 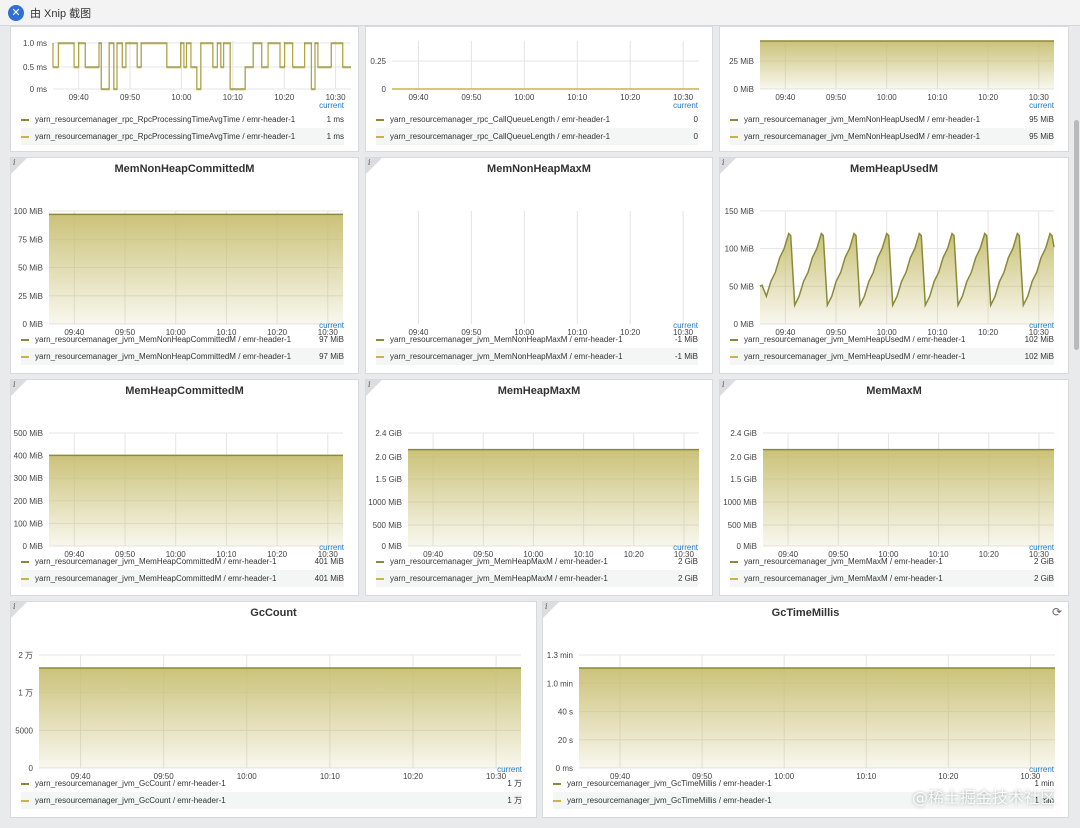 What do you see at coordinates (1076, 235) in the screenshot?
I see `scrollbar` at bounding box center [1076, 235].